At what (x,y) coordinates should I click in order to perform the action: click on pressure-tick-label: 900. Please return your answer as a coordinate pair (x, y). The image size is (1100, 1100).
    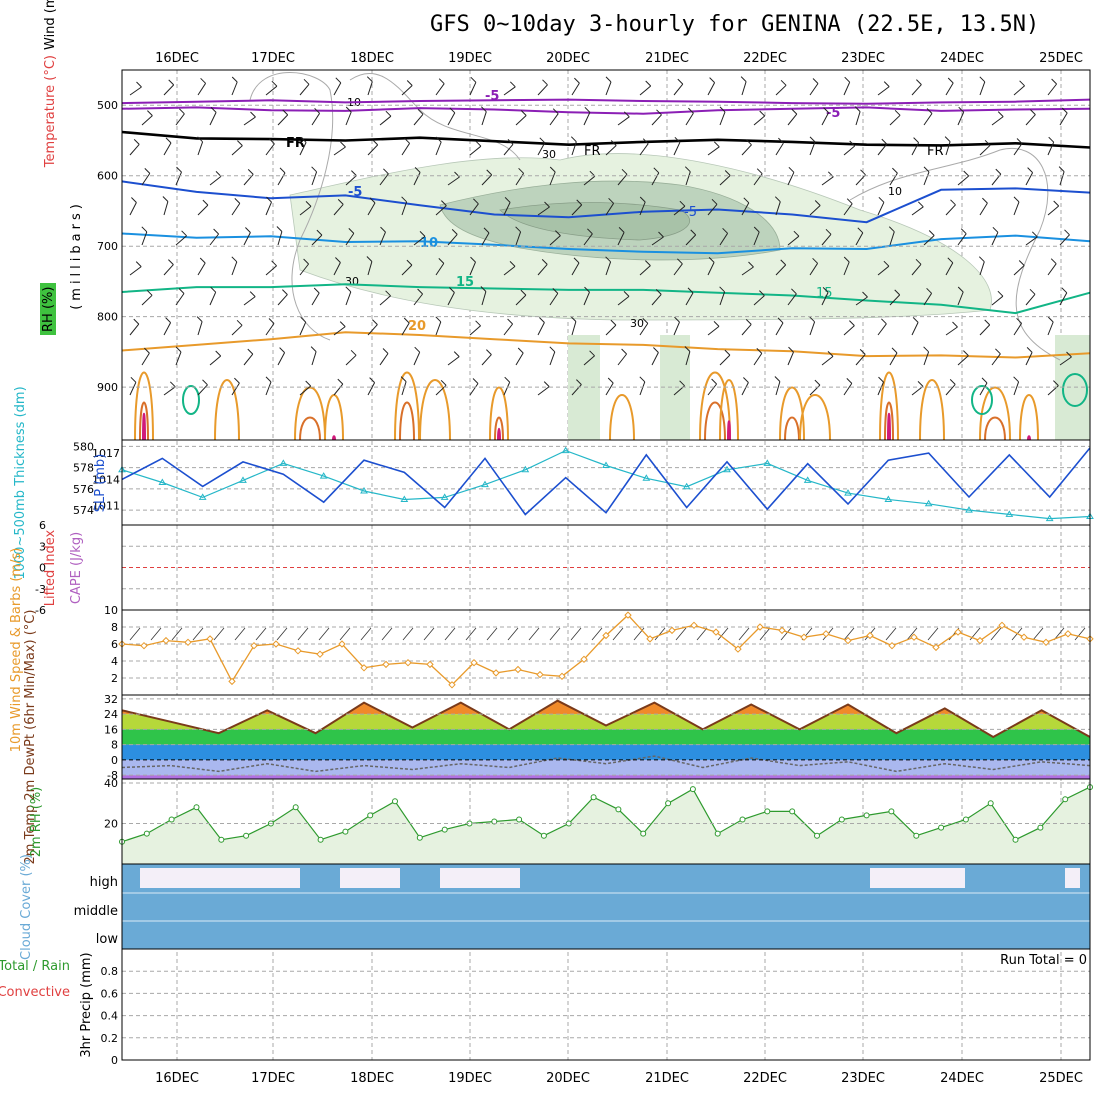
    Looking at the image, I should click on (107, 387).